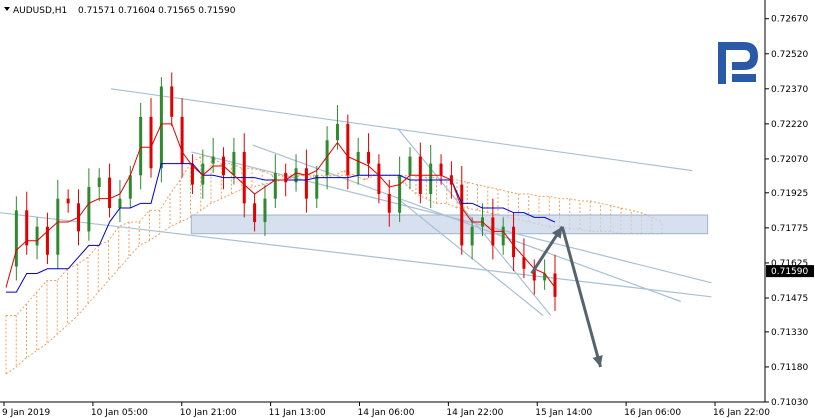 The height and width of the screenshot is (418, 815). Describe the element at coordinates (7, 9) in the screenshot. I see `dropdown-triangle-icon` at that location.